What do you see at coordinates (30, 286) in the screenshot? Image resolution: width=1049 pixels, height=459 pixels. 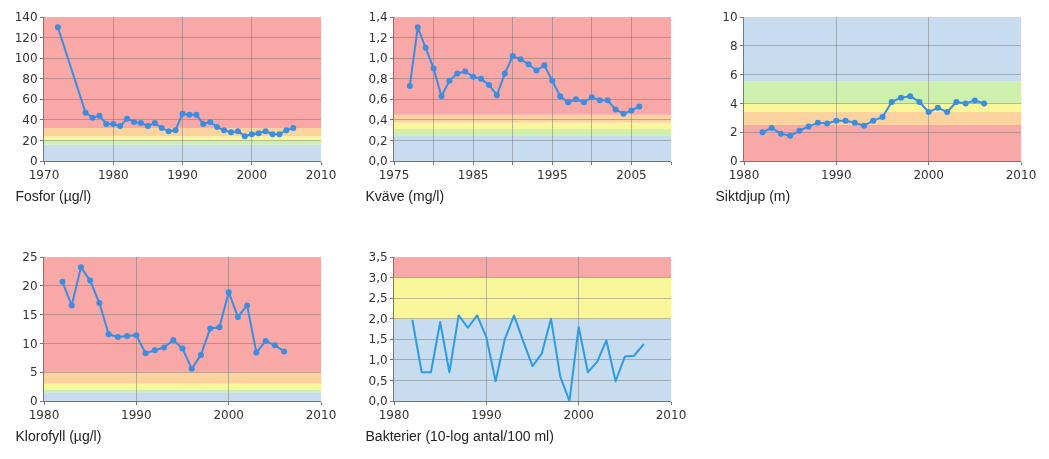 I see `y-tick-label: 20` at bounding box center [30, 286].